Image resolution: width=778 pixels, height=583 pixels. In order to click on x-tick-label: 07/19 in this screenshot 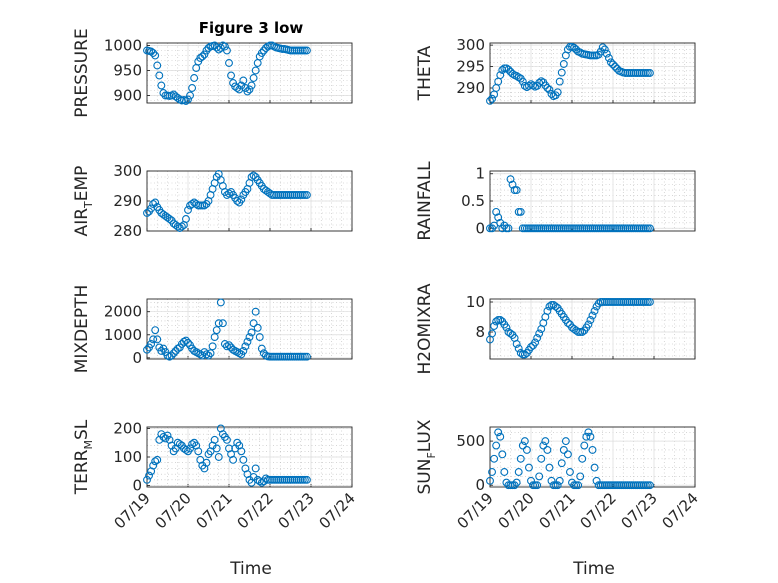, I will do `click(475, 510)`.